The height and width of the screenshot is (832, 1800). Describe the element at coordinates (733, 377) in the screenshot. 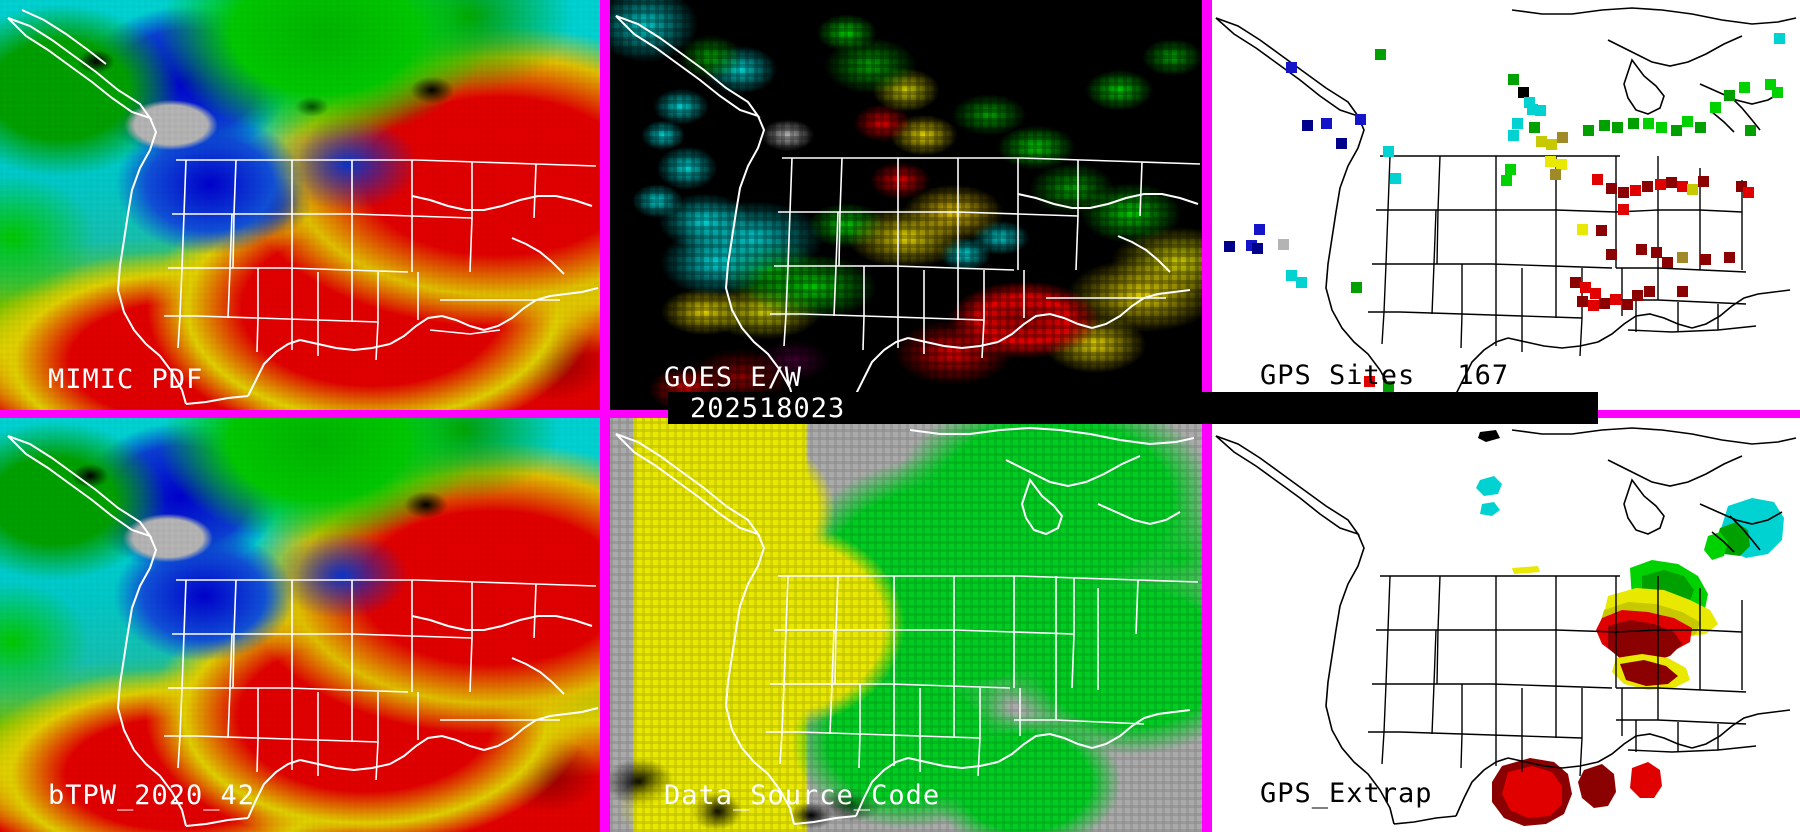

I see `panel-label-goes-ew: GOES E/W` at that location.